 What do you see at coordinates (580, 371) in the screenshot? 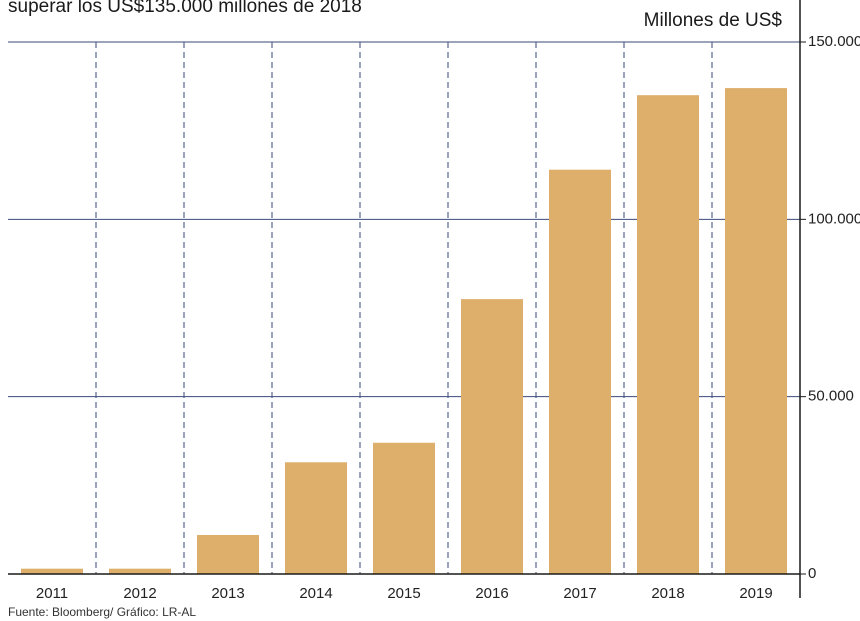
I see `bar-2017` at bounding box center [580, 371].